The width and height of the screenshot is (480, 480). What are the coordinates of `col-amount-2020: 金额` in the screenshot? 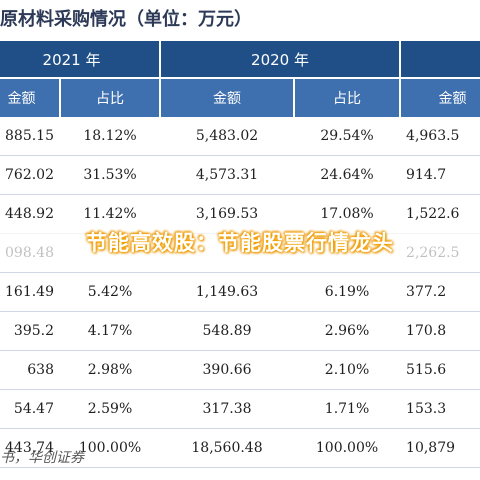 It's located at (227, 97).